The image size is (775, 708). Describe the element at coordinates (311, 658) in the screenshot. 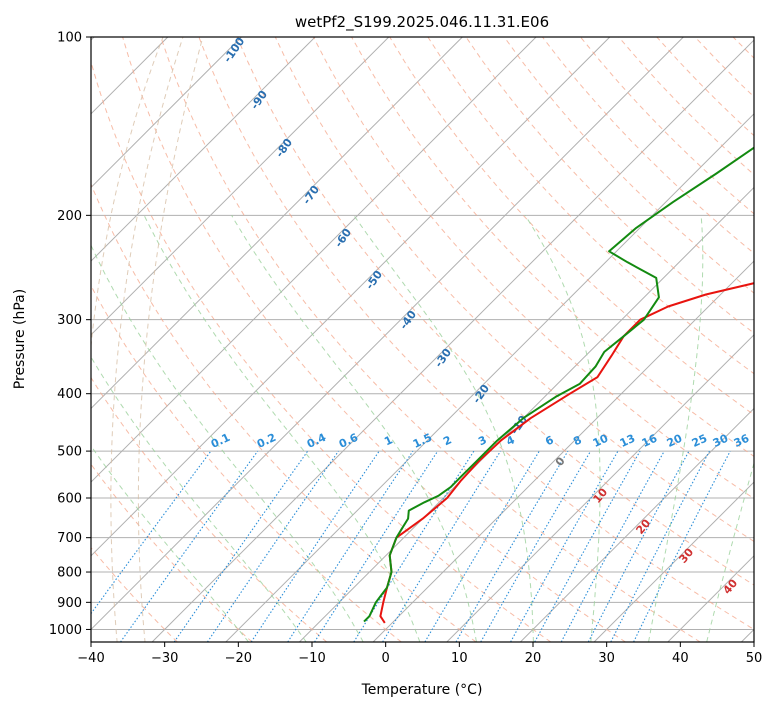

I see `x-tick-label: −10` at that location.